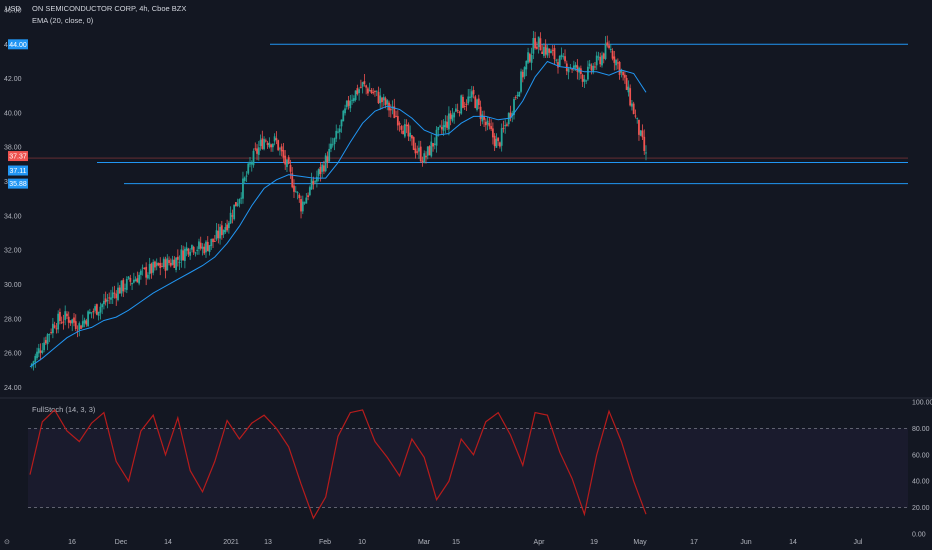 The height and width of the screenshot is (550, 932). Describe the element at coordinates (231, 542) in the screenshot. I see `time-tick-label: 2021` at that location.